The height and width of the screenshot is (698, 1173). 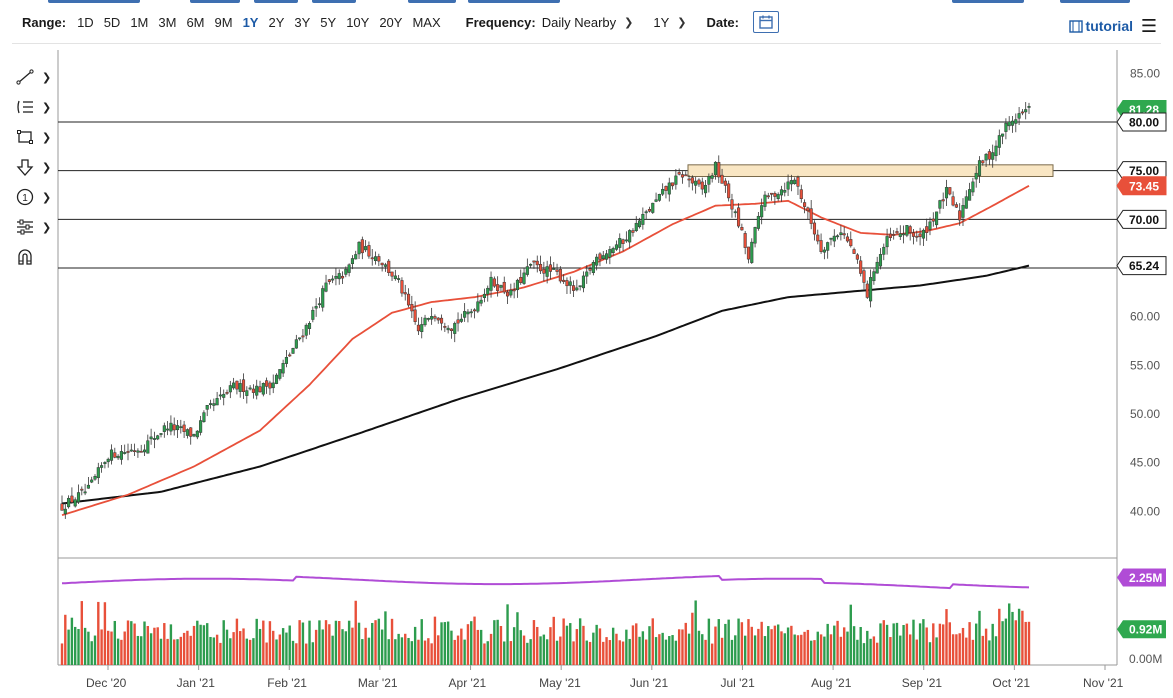 I want to click on period-select: 1Y, so click(x=661, y=22).